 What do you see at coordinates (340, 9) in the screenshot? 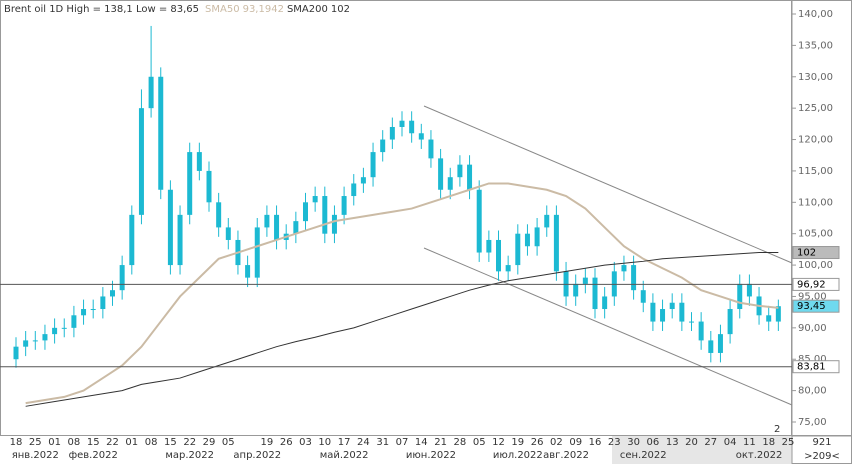
I see `legend-value: 102` at bounding box center [340, 9].